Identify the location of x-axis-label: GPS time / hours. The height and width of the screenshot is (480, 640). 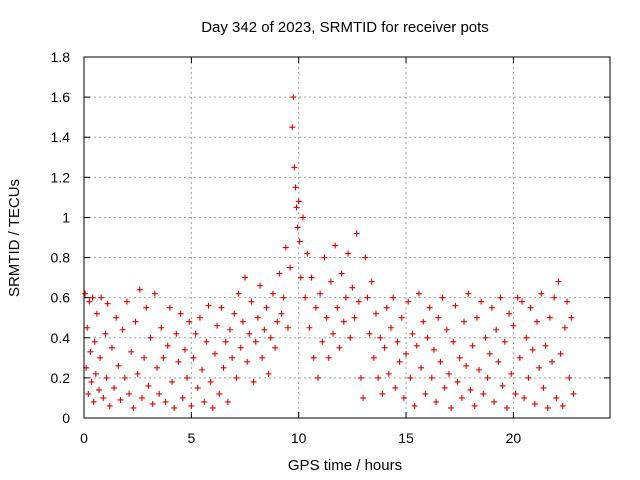
(345, 465).